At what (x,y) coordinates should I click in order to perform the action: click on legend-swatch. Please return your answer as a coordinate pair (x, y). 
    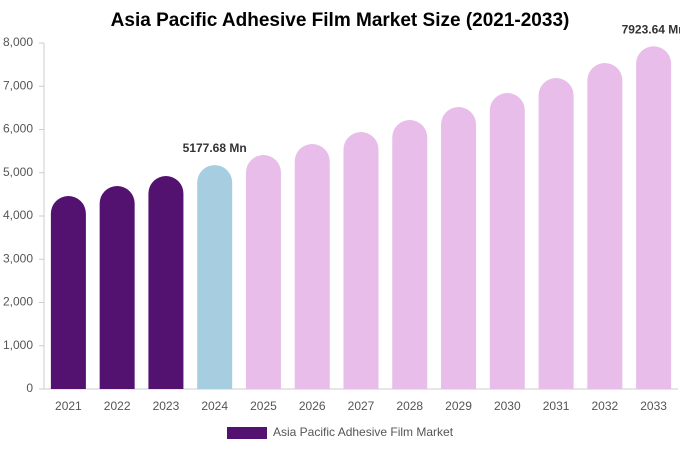
    Looking at the image, I should click on (247, 433).